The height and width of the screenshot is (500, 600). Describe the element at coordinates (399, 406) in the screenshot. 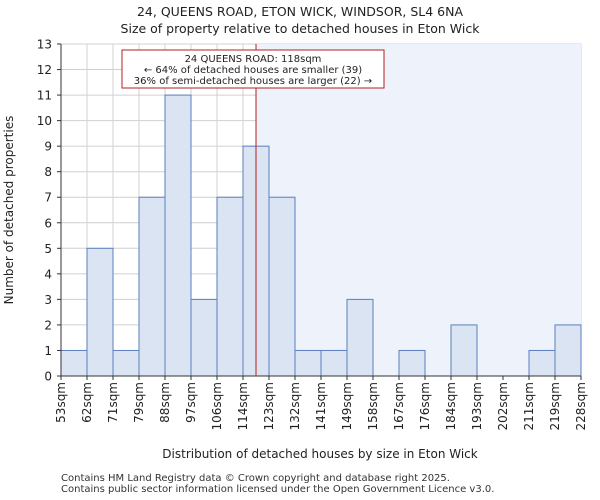

I see `x-tick-label: 167sqm` at that location.